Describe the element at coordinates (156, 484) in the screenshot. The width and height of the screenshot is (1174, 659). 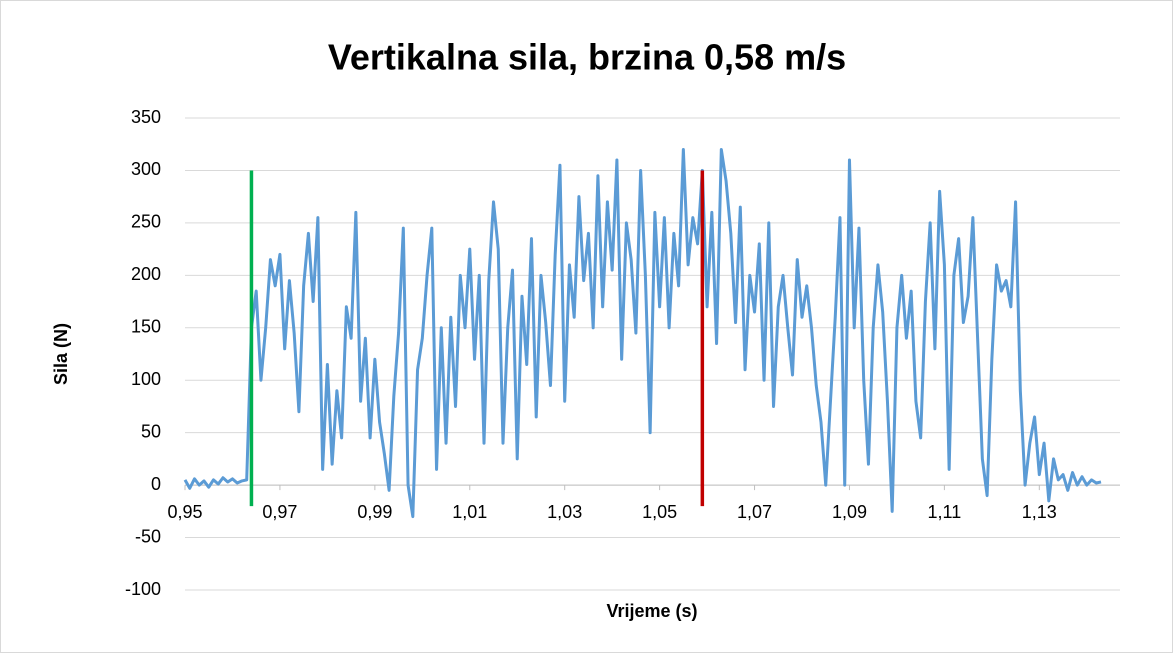
I see `y-tick-label: 0` at that location.